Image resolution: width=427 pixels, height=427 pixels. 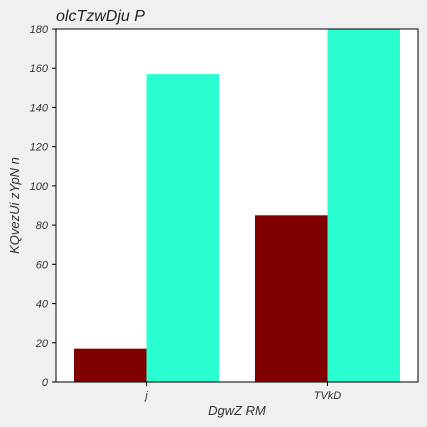 What do you see at coordinates (39, 30) in the screenshot?
I see `y-tick-label: 180` at bounding box center [39, 30].